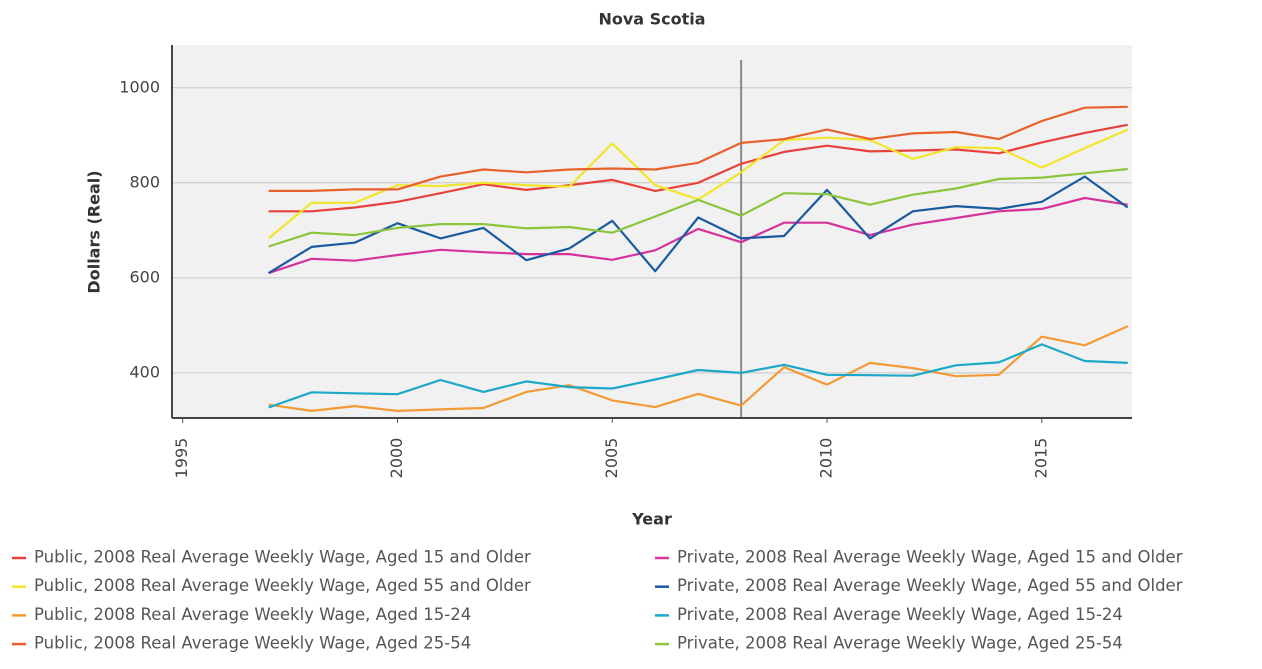  I want to click on x-tick-label: 1995, so click(181, 458).